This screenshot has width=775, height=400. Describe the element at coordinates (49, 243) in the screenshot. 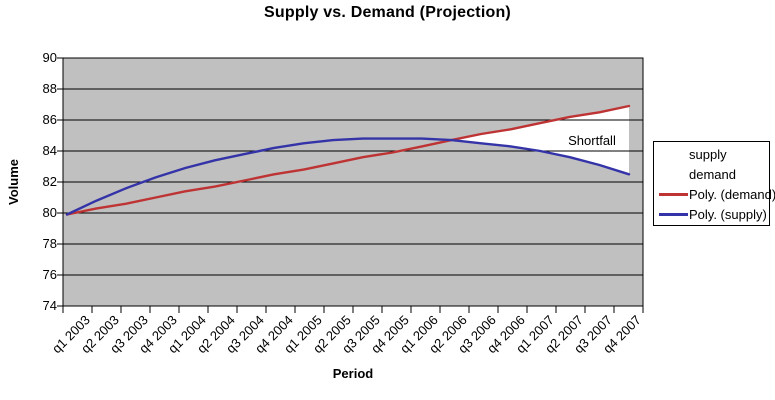

I see `y-tick-label: 78` at that location.